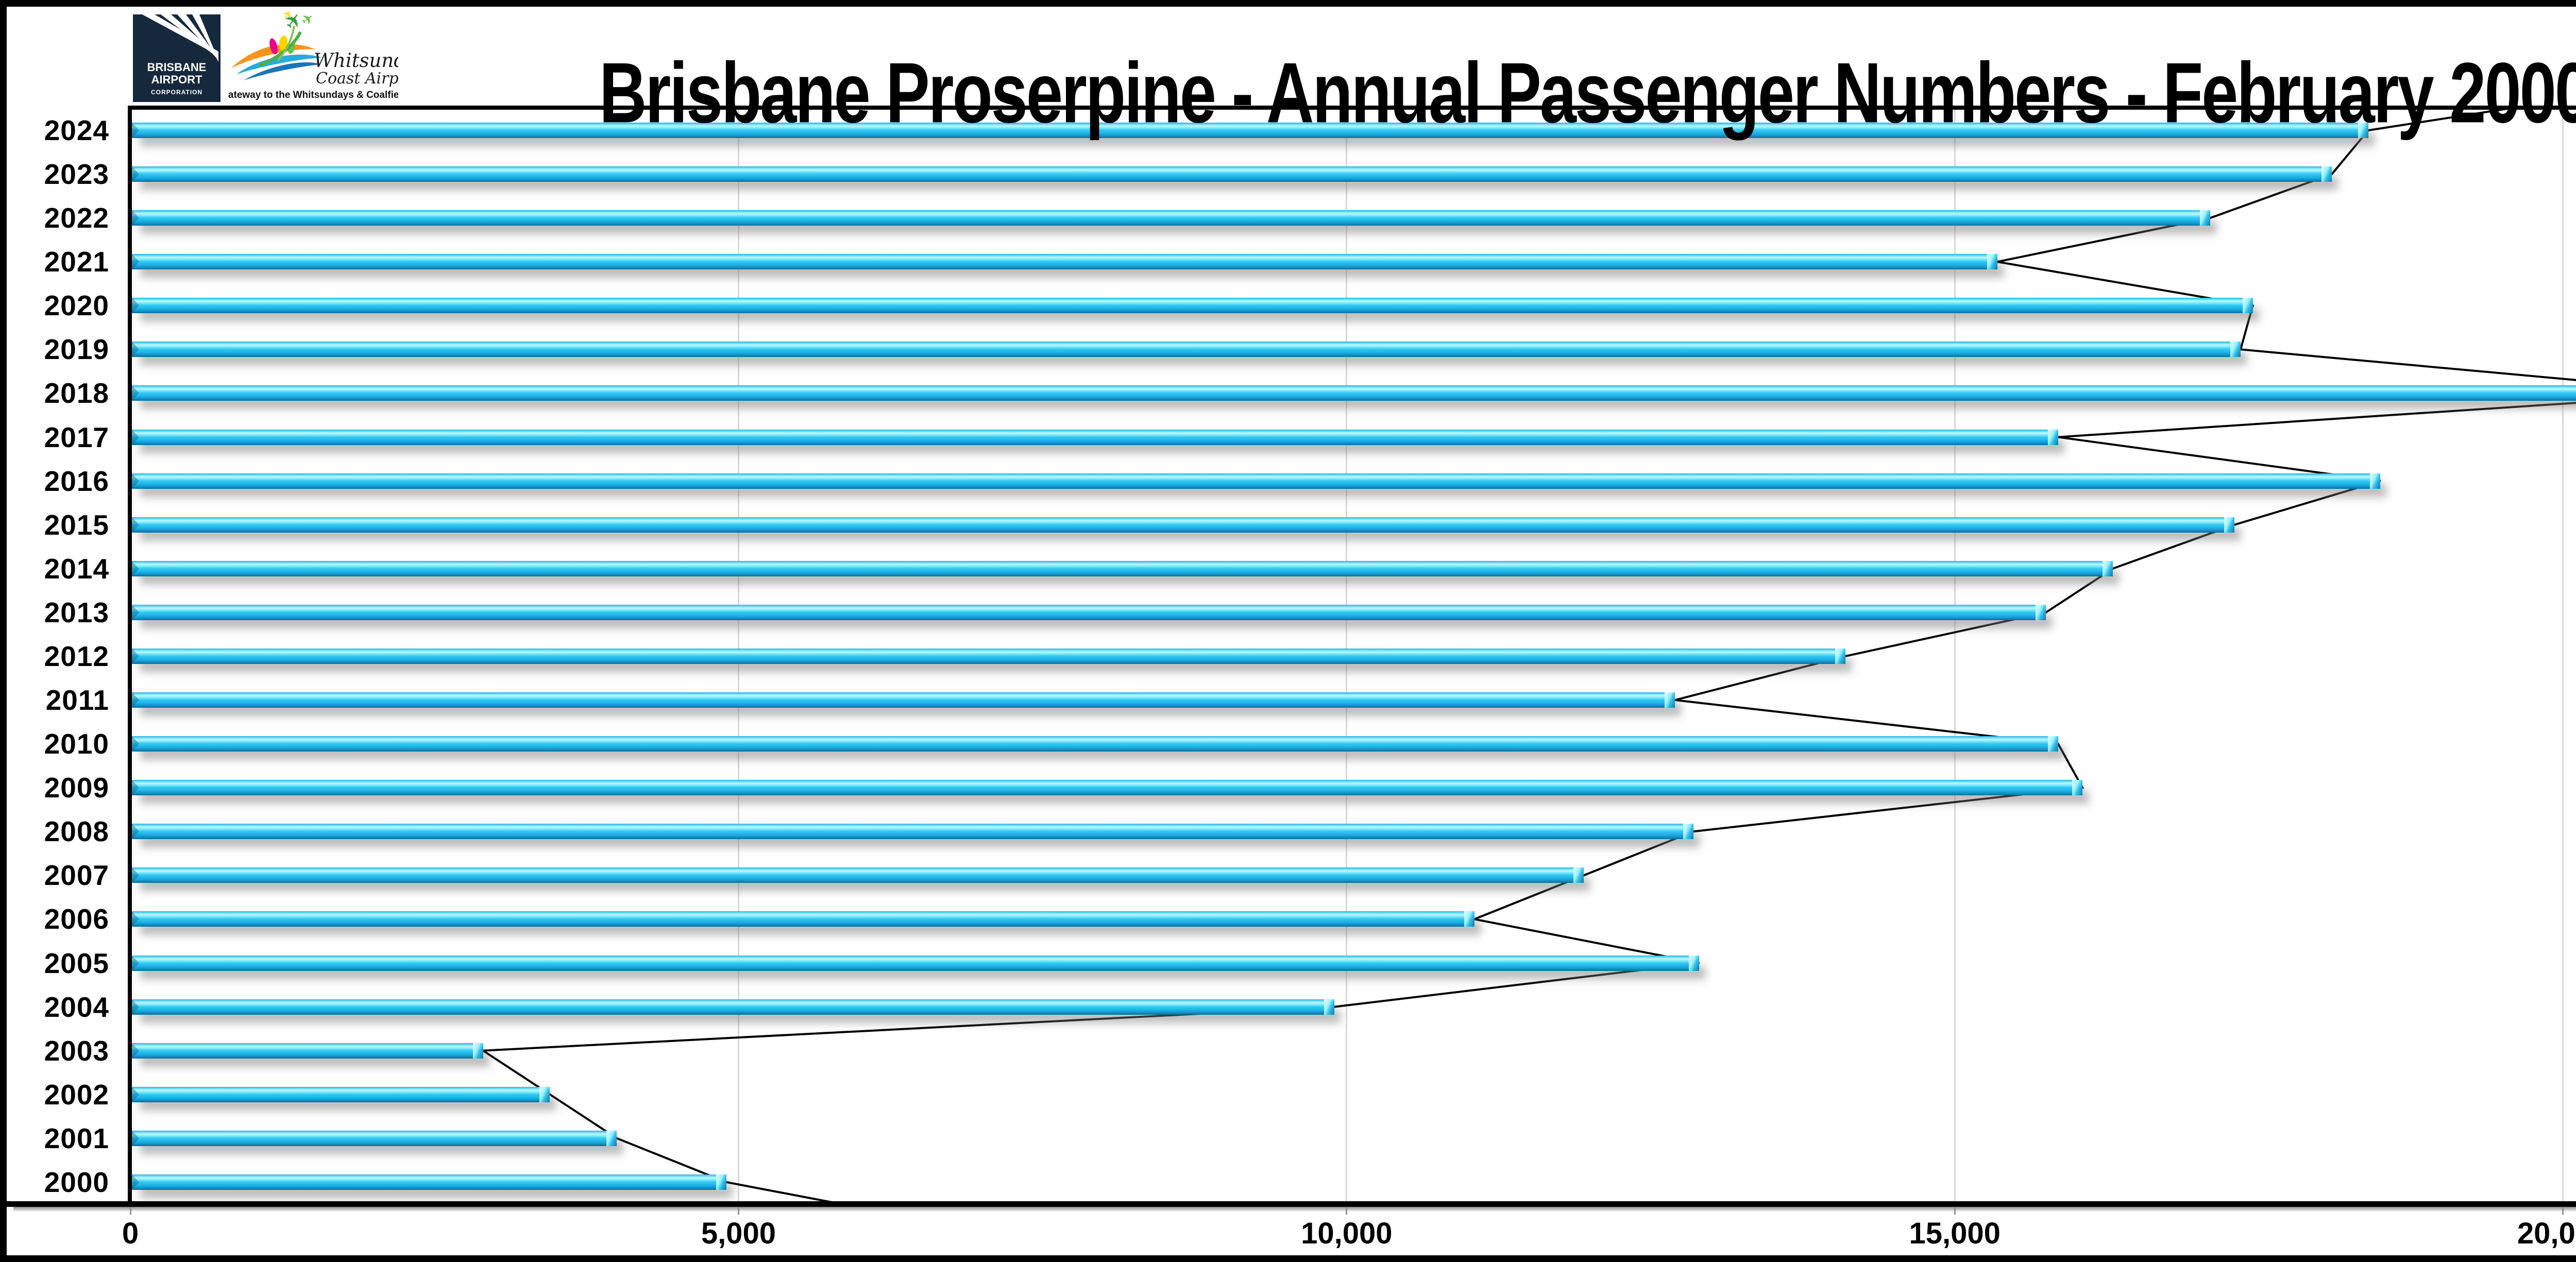 Image resolution: width=2576 pixels, height=1262 pixels. What do you see at coordinates (1122, 568) in the screenshot?
I see `bar-2014` at bounding box center [1122, 568].